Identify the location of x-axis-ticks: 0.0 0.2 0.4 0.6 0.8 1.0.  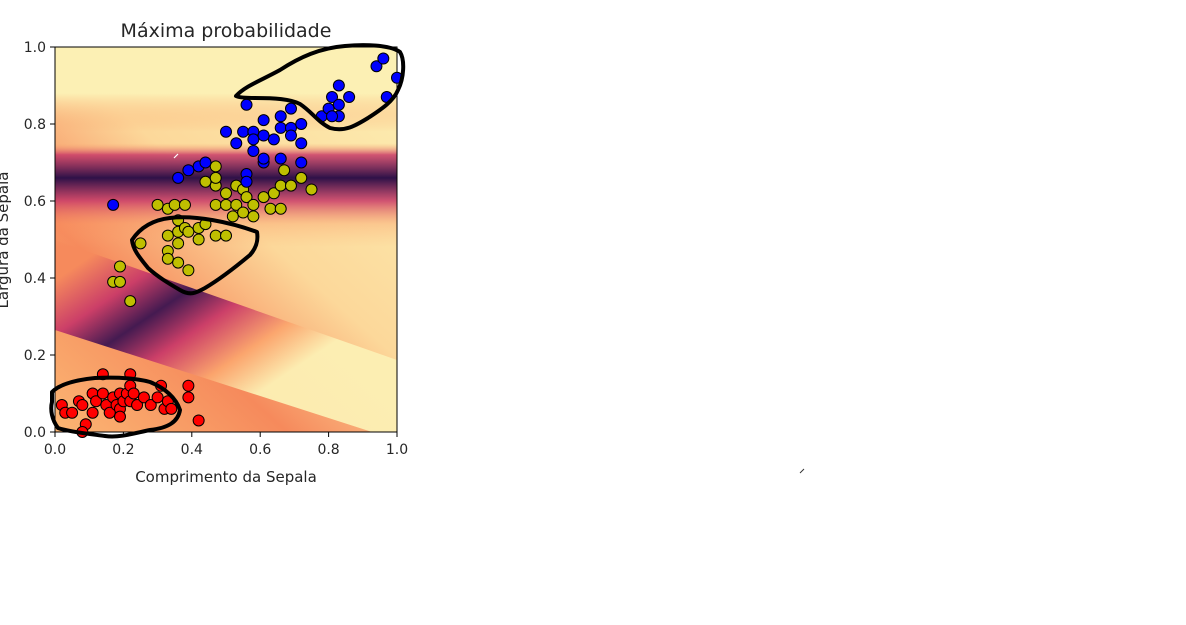
(226, 445).